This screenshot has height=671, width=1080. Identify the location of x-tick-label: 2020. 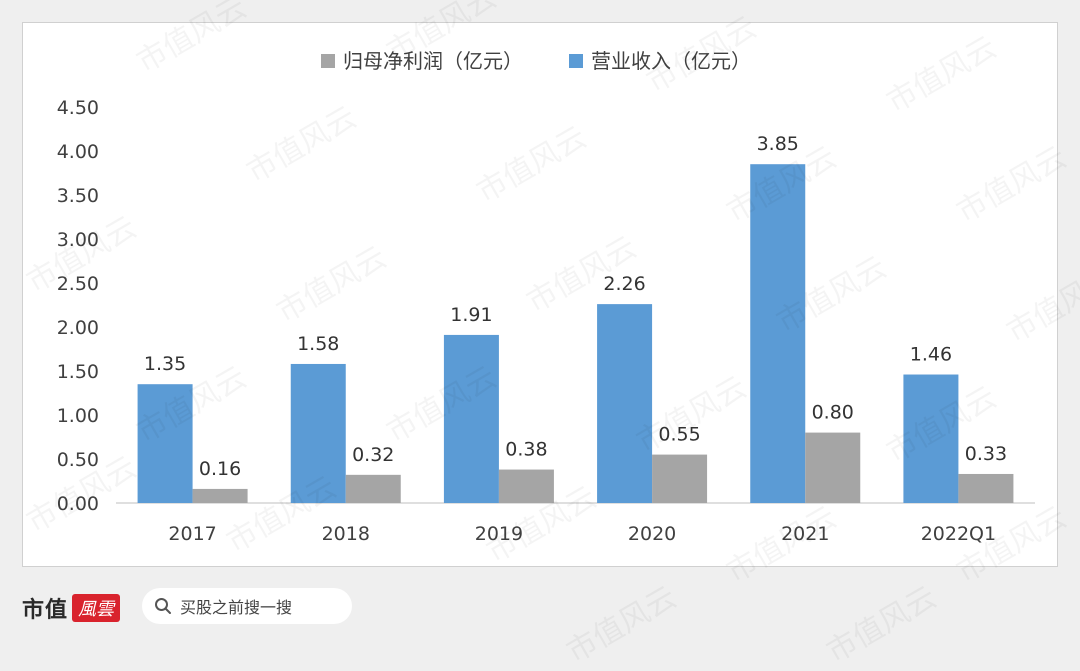
(652, 534).